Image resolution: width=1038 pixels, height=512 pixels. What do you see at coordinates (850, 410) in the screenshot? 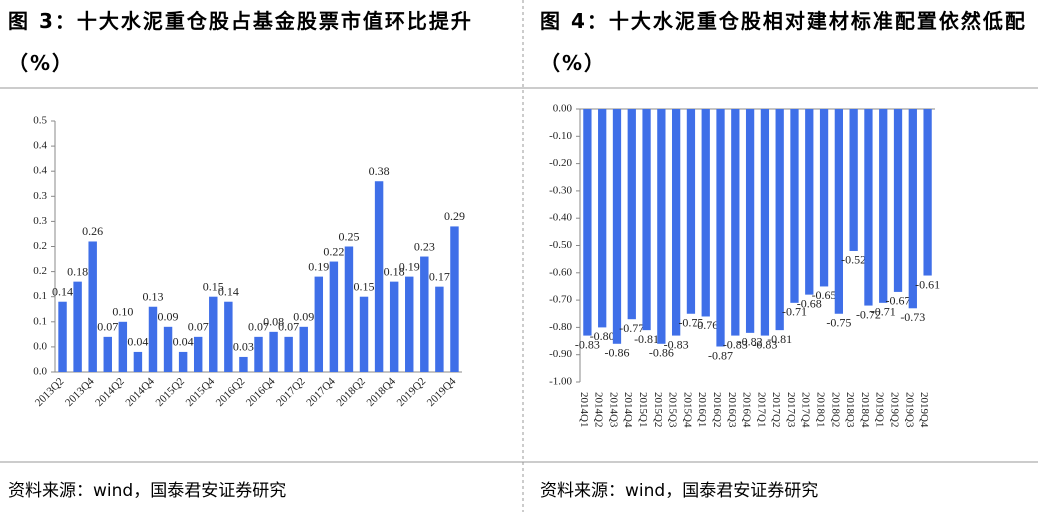
I see `x-tick-label: 2018Q3` at bounding box center [850, 410].